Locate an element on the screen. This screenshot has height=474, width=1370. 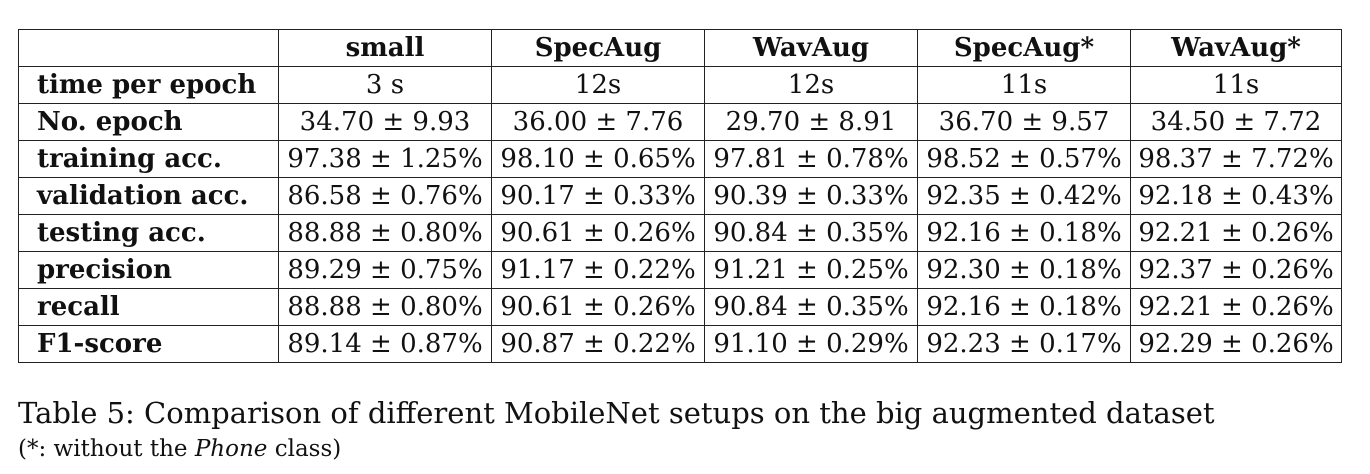
table-cell: 36.00 ± 7.76 is located at coordinates (598, 122).